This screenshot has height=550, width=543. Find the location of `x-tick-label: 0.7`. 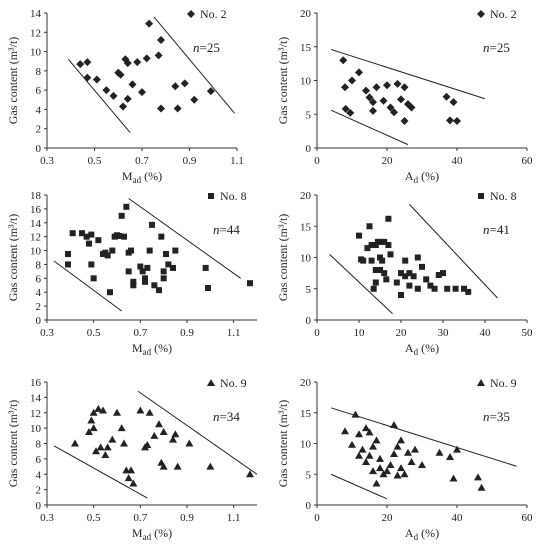

x-tick-label: 0.7 is located at coordinates (140, 333).